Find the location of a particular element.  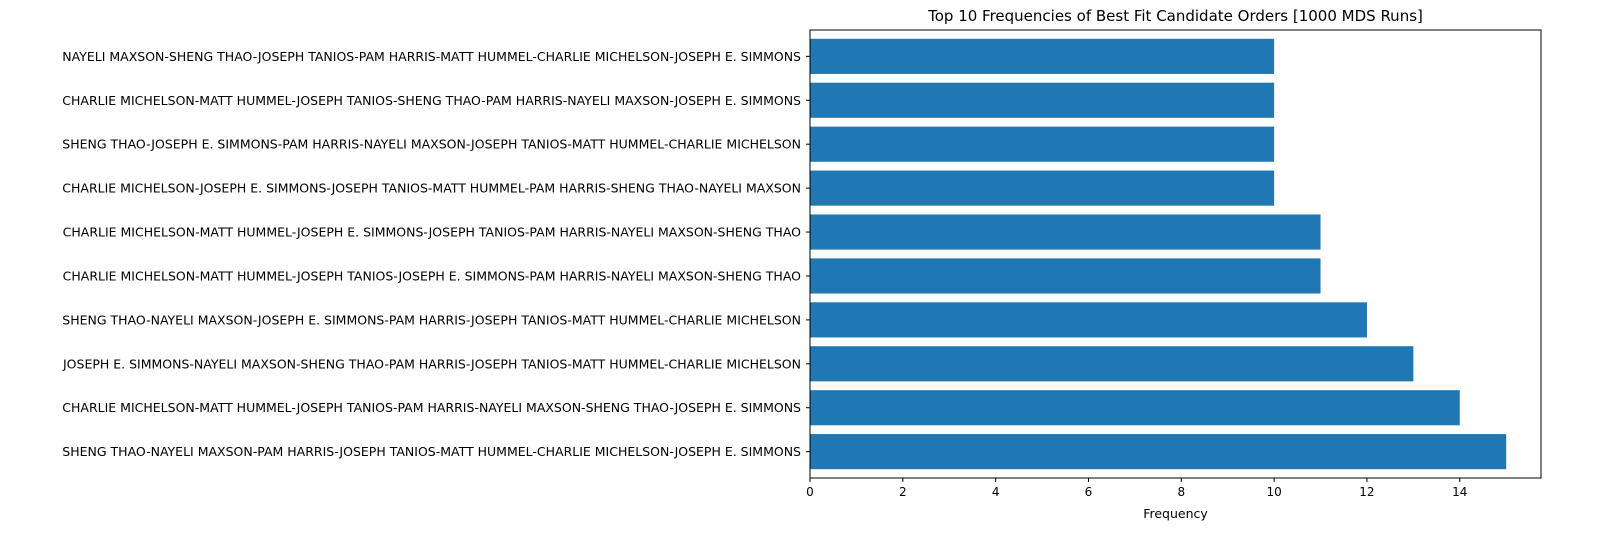

x-tick-label: 0 is located at coordinates (810, 492).